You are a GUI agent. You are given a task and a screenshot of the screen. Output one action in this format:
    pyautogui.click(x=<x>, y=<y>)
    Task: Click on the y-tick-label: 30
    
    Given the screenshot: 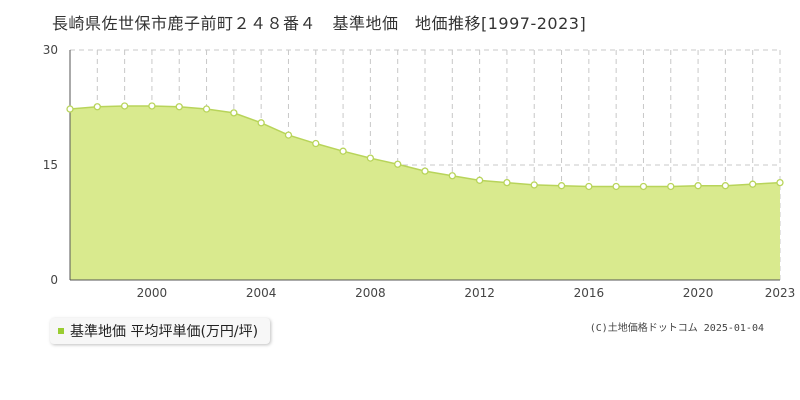 What is the action you would take?
    pyautogui.click(x=50, y=50)
    